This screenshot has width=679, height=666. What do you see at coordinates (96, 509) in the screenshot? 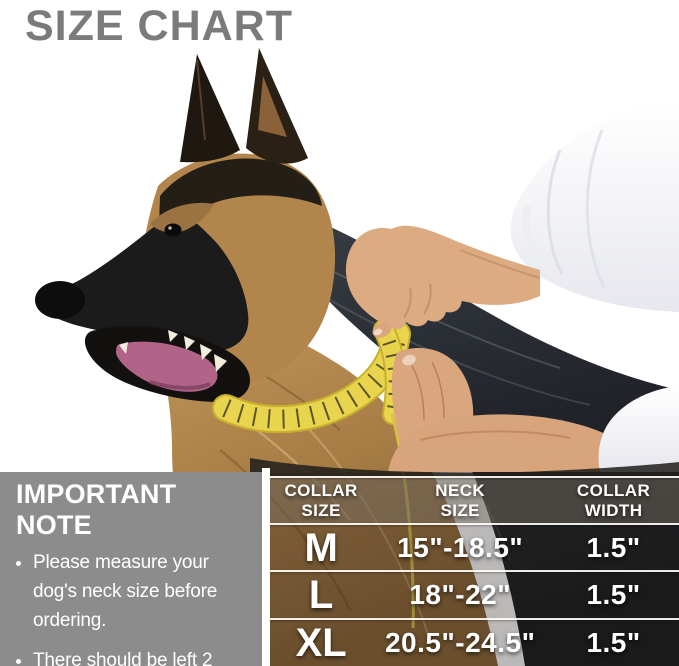
I see `note-heading: IMPORTANT NOTE` at bounding box center [96, 509].